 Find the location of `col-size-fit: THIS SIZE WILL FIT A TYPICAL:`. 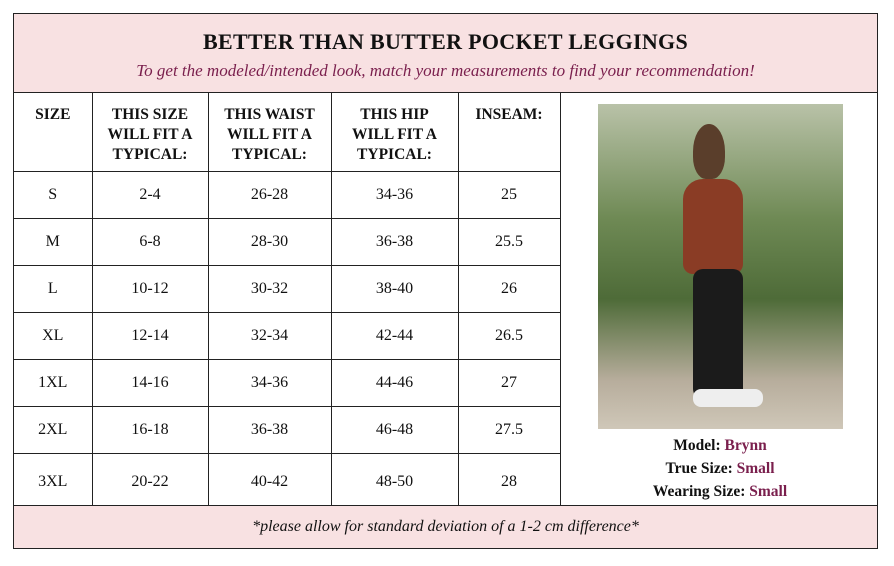

col-size-fit: THIS SIZE WILL FIT A TYPICAL: is located at coordinates (150, 132).